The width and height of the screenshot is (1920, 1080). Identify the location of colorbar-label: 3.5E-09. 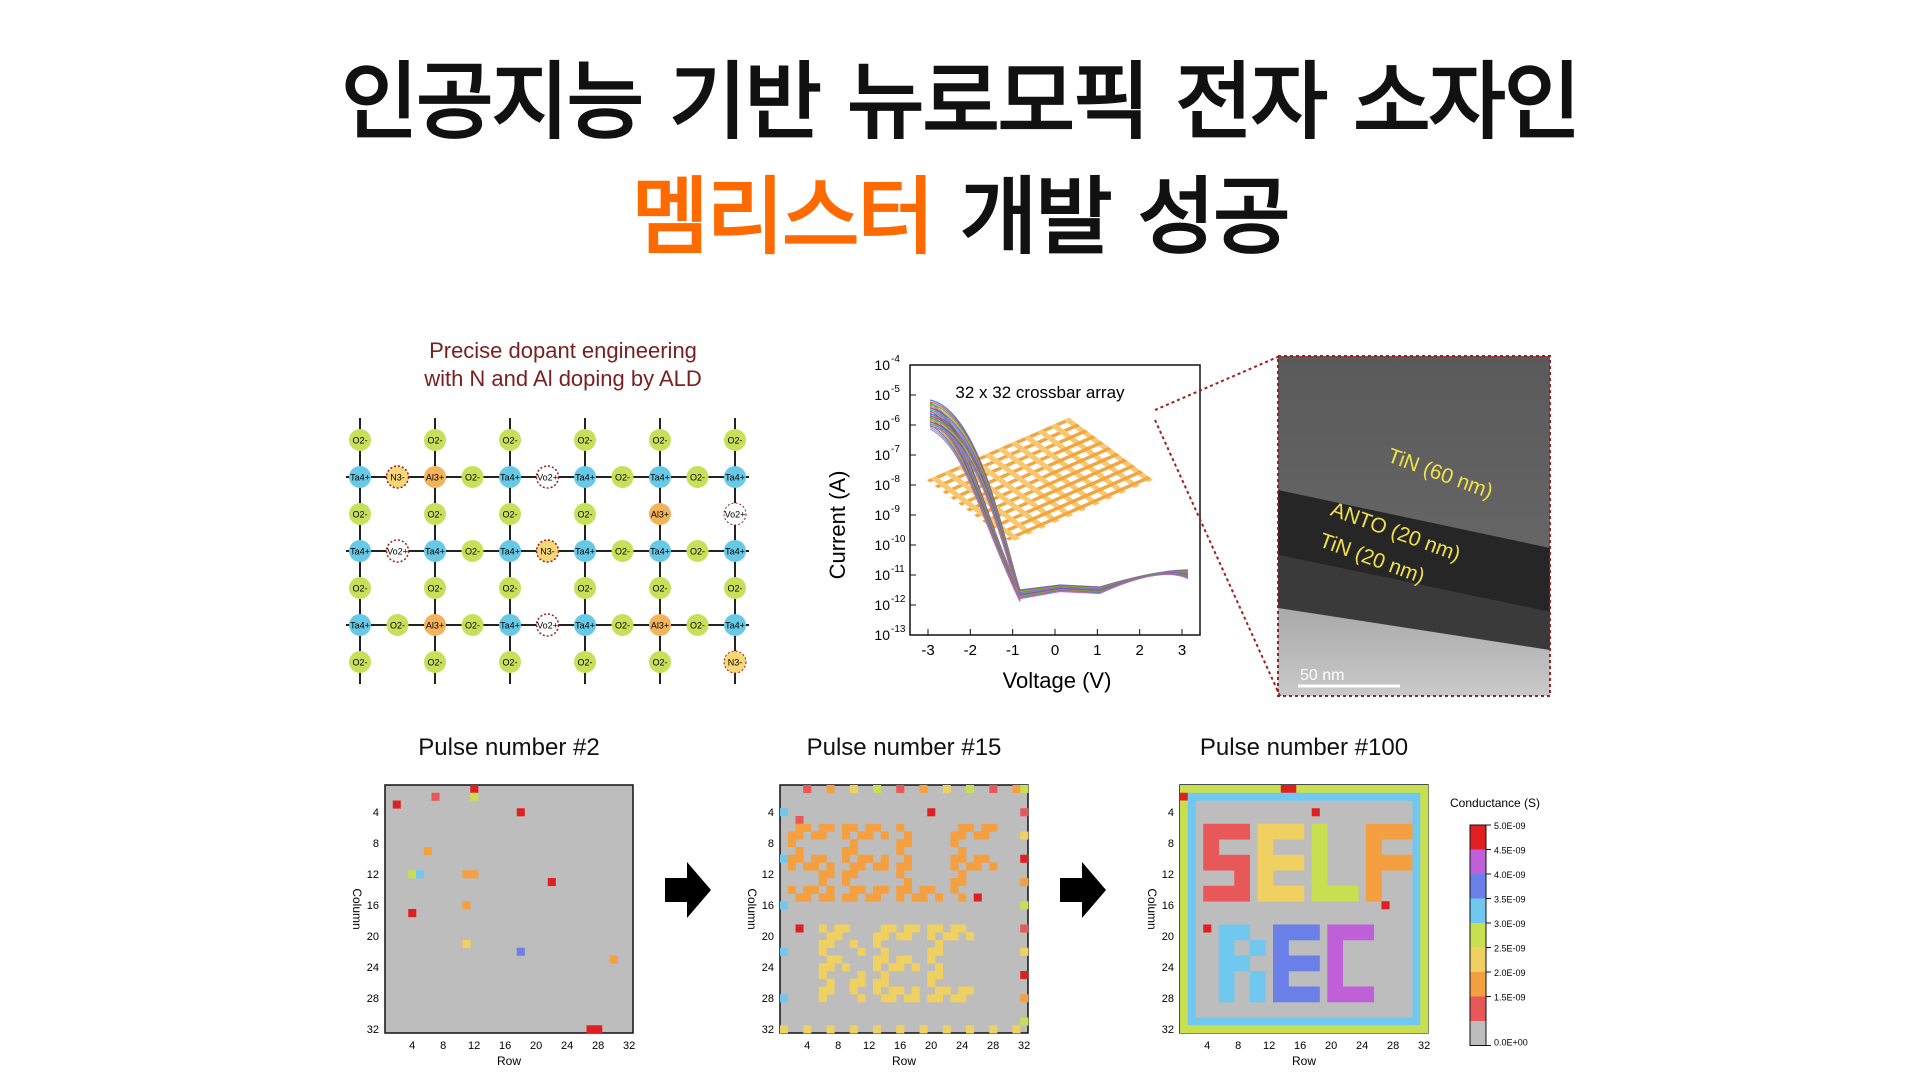
(1510, 900).